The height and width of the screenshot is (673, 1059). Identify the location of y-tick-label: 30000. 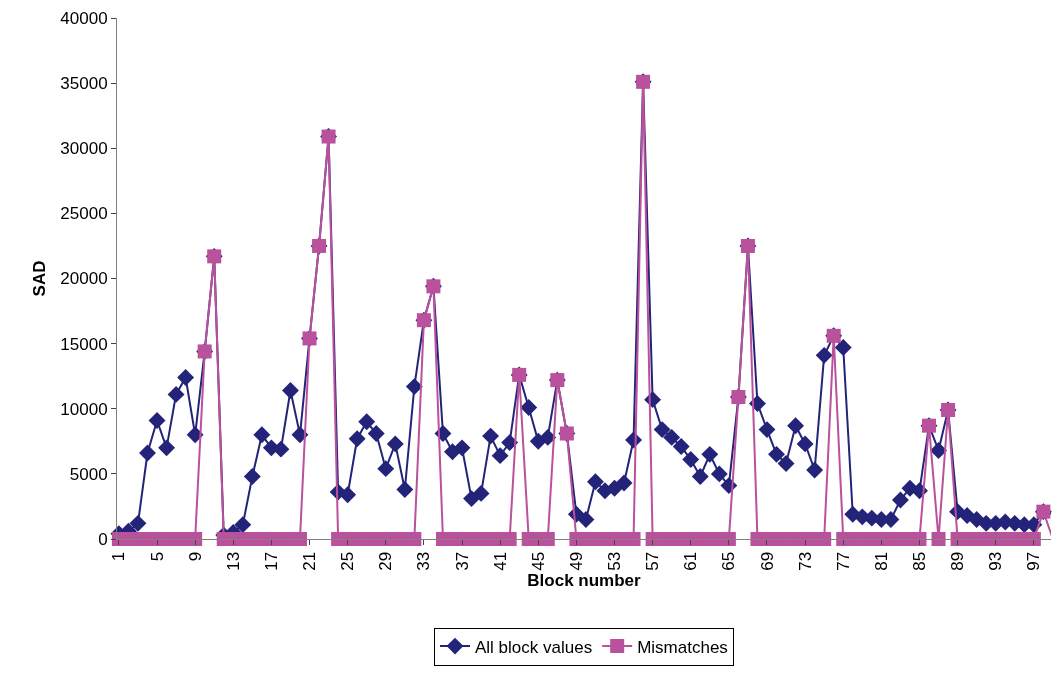
(84, 149).